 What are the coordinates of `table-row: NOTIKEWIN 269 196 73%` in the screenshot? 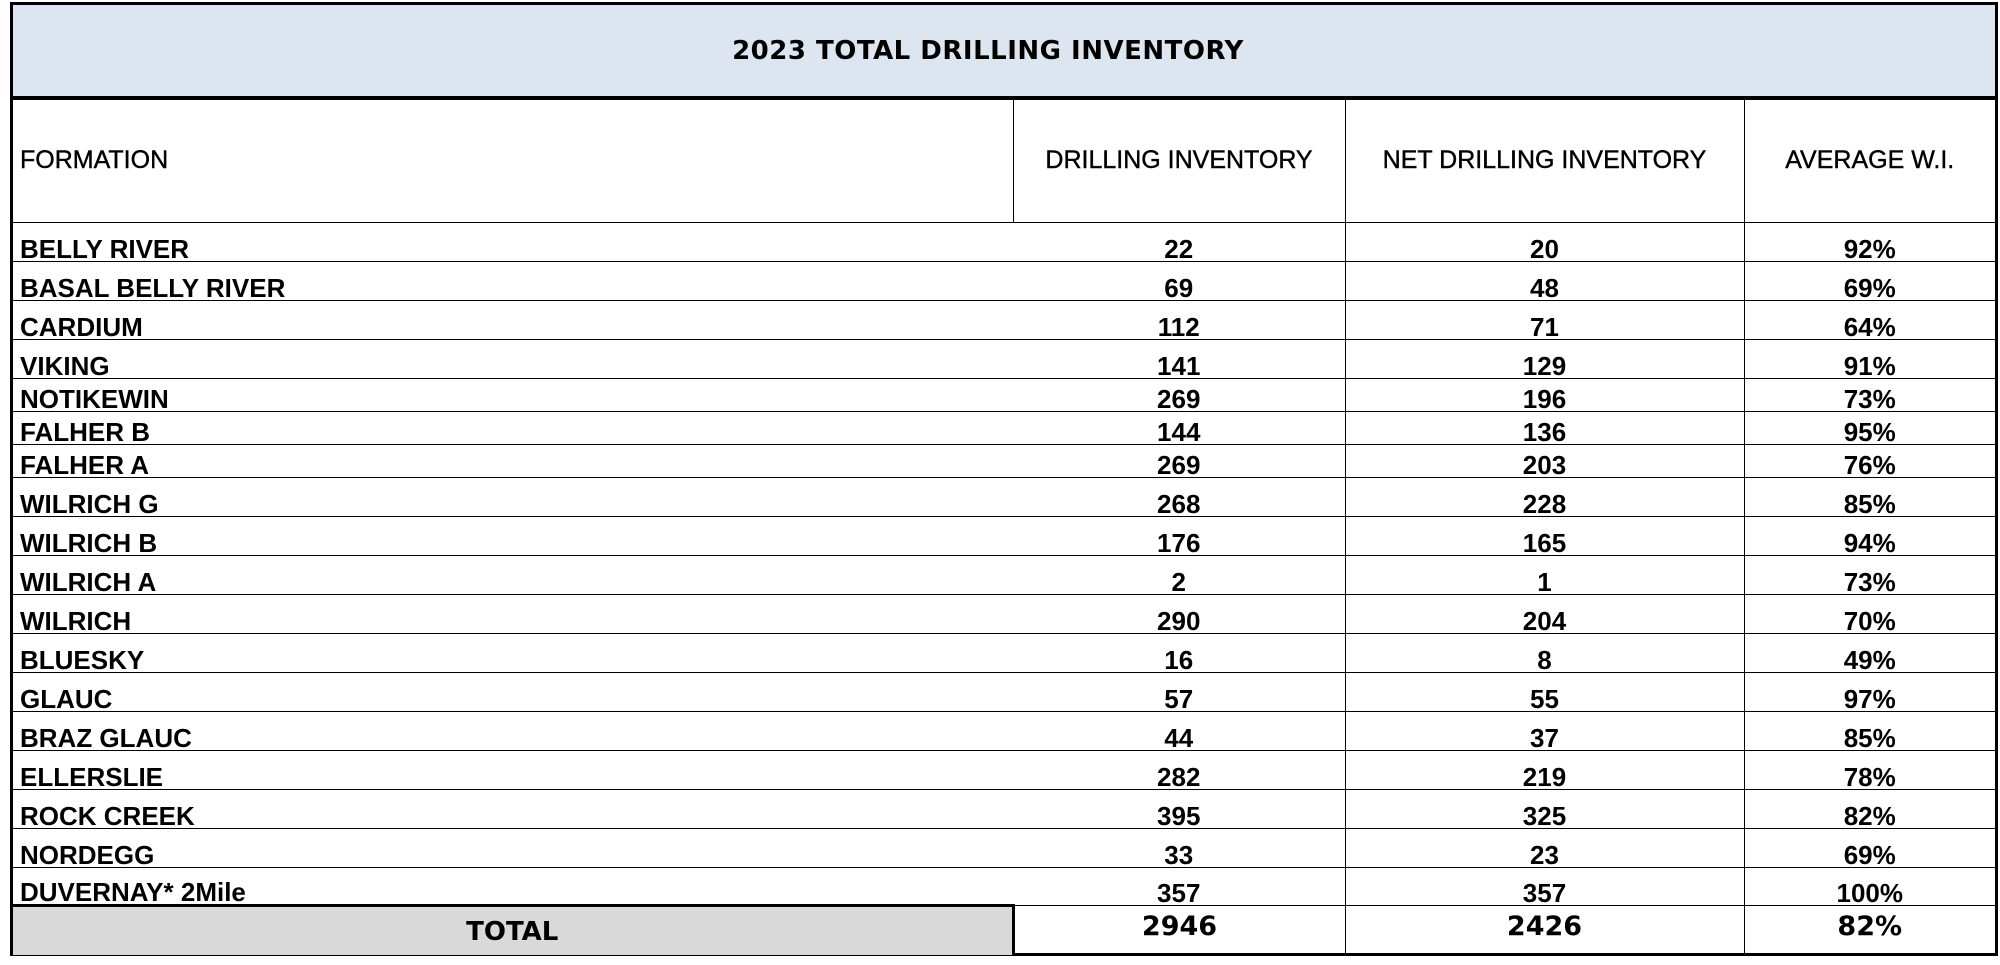 It's located at (1004, 396).